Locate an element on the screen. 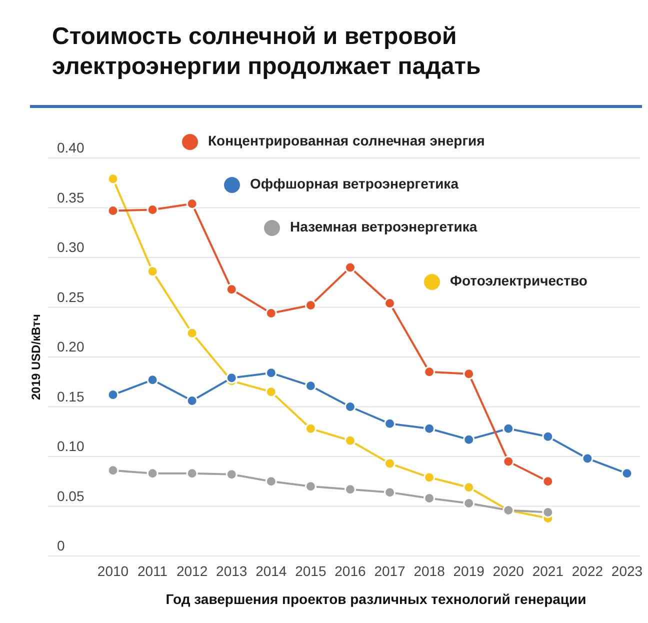 The image size is (648, 623). x-tick-label: 2010 is located at coordinates (113, 571).